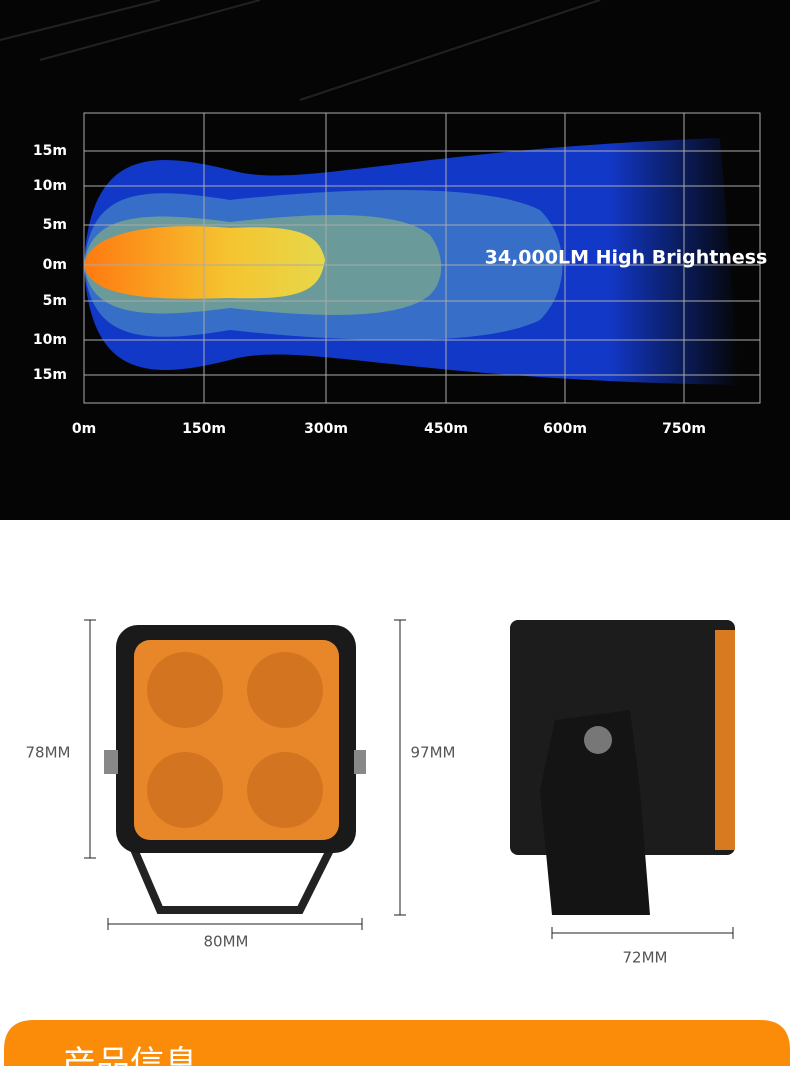 This screenshot has width=790, height=1066. Describe the element at coordinates (326, 429) in the screenshot. I see `x-label: 300m` at that location.